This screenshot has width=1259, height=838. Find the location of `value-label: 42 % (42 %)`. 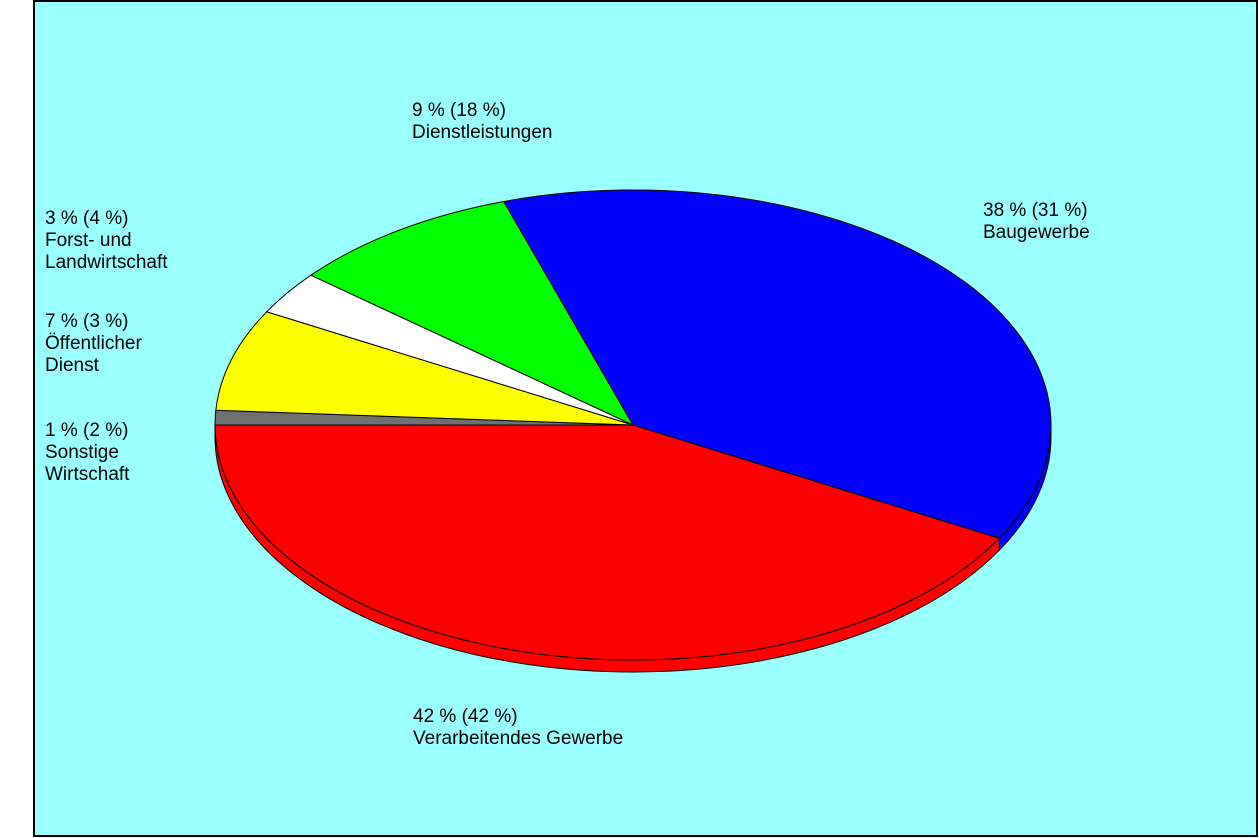

value-label: 42 % (42 %) is located at coordinates (465, 716).